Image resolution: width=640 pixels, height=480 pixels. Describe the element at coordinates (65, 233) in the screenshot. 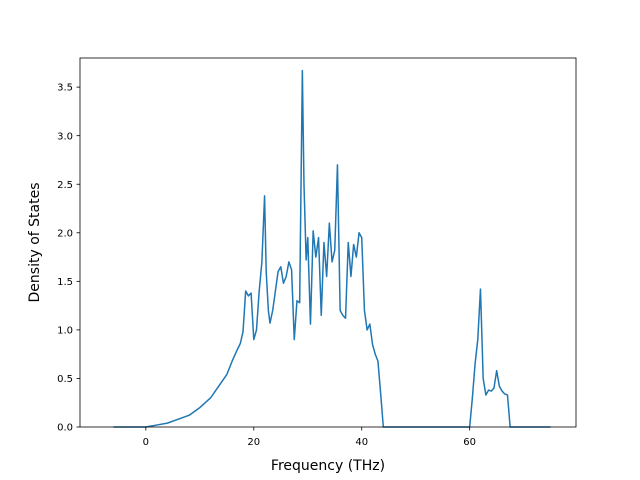

I see `y-tick-label: 2.0` at that location.